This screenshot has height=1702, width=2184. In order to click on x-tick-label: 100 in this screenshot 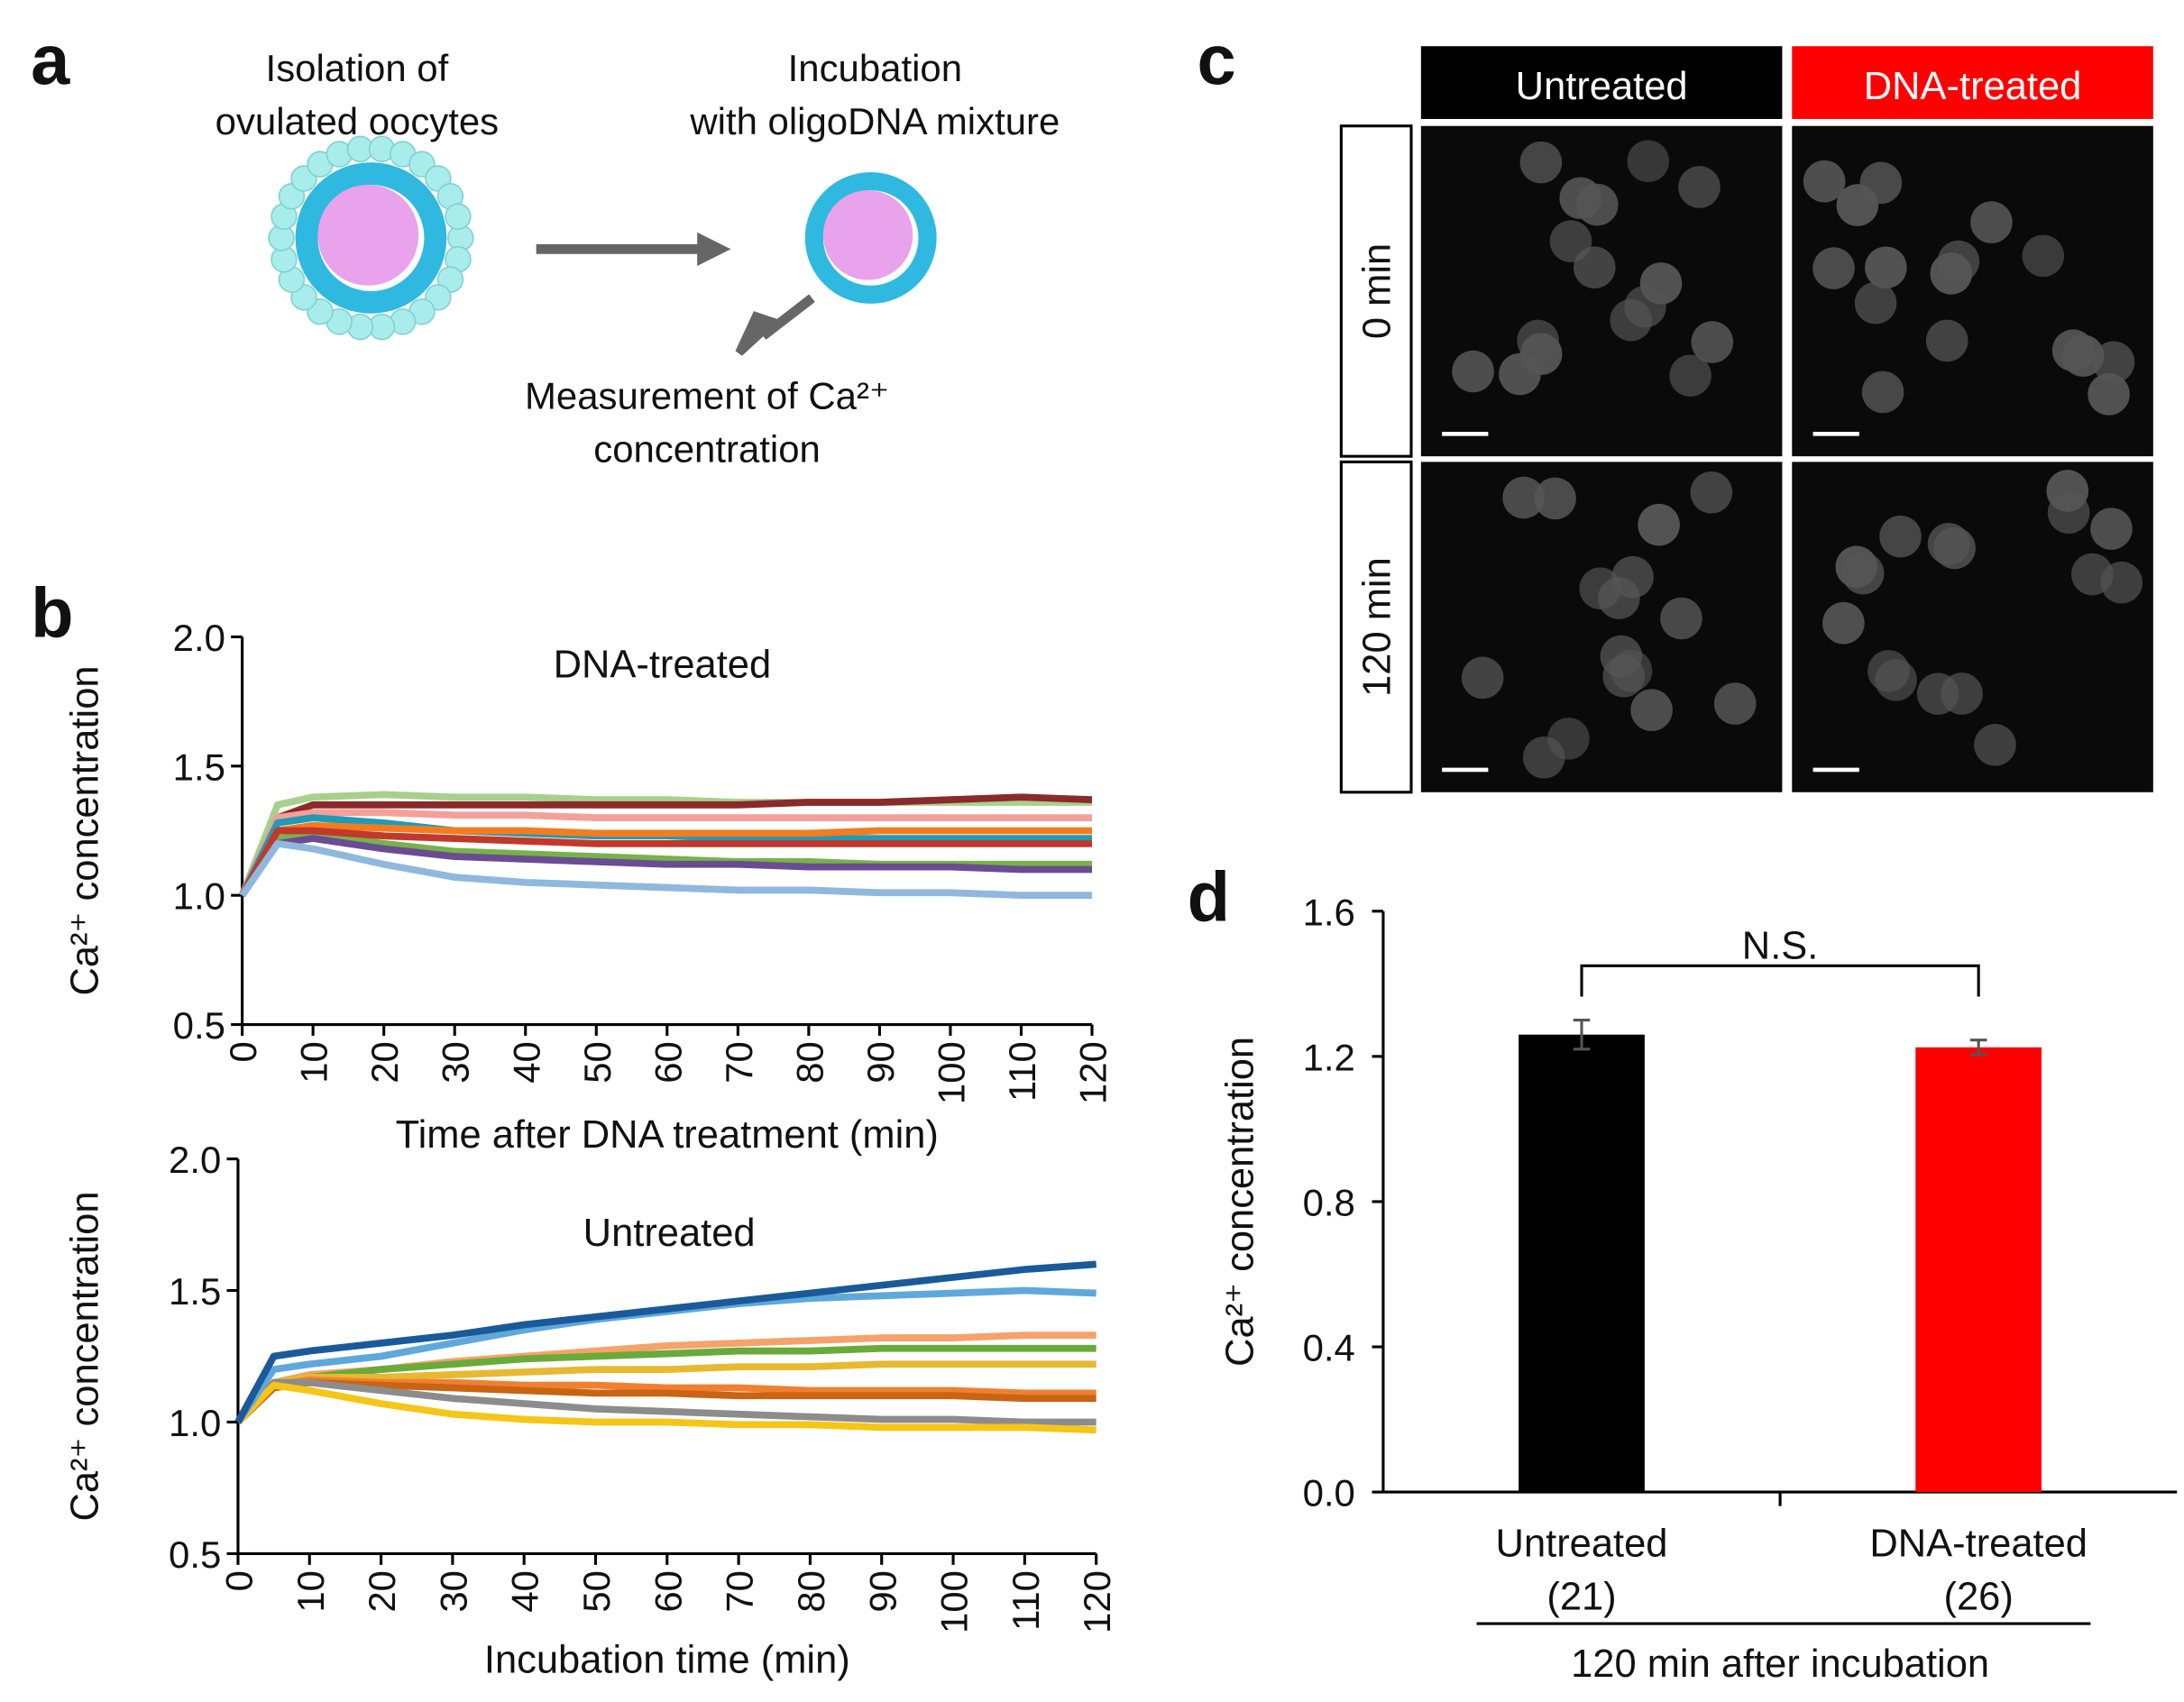, I will do `click(954, 1602)`.